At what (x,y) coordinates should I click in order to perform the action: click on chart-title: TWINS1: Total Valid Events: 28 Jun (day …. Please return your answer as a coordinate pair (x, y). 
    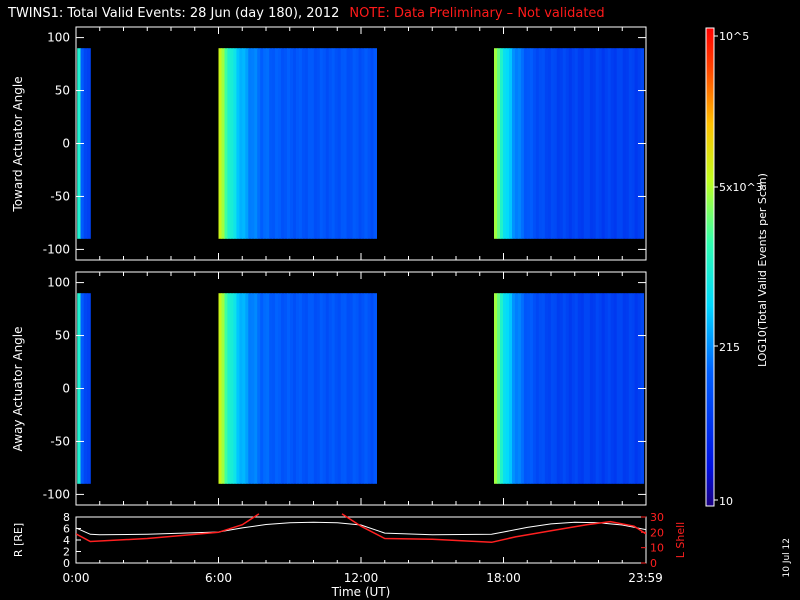
    Looking at the image, I should click on (306, 13).